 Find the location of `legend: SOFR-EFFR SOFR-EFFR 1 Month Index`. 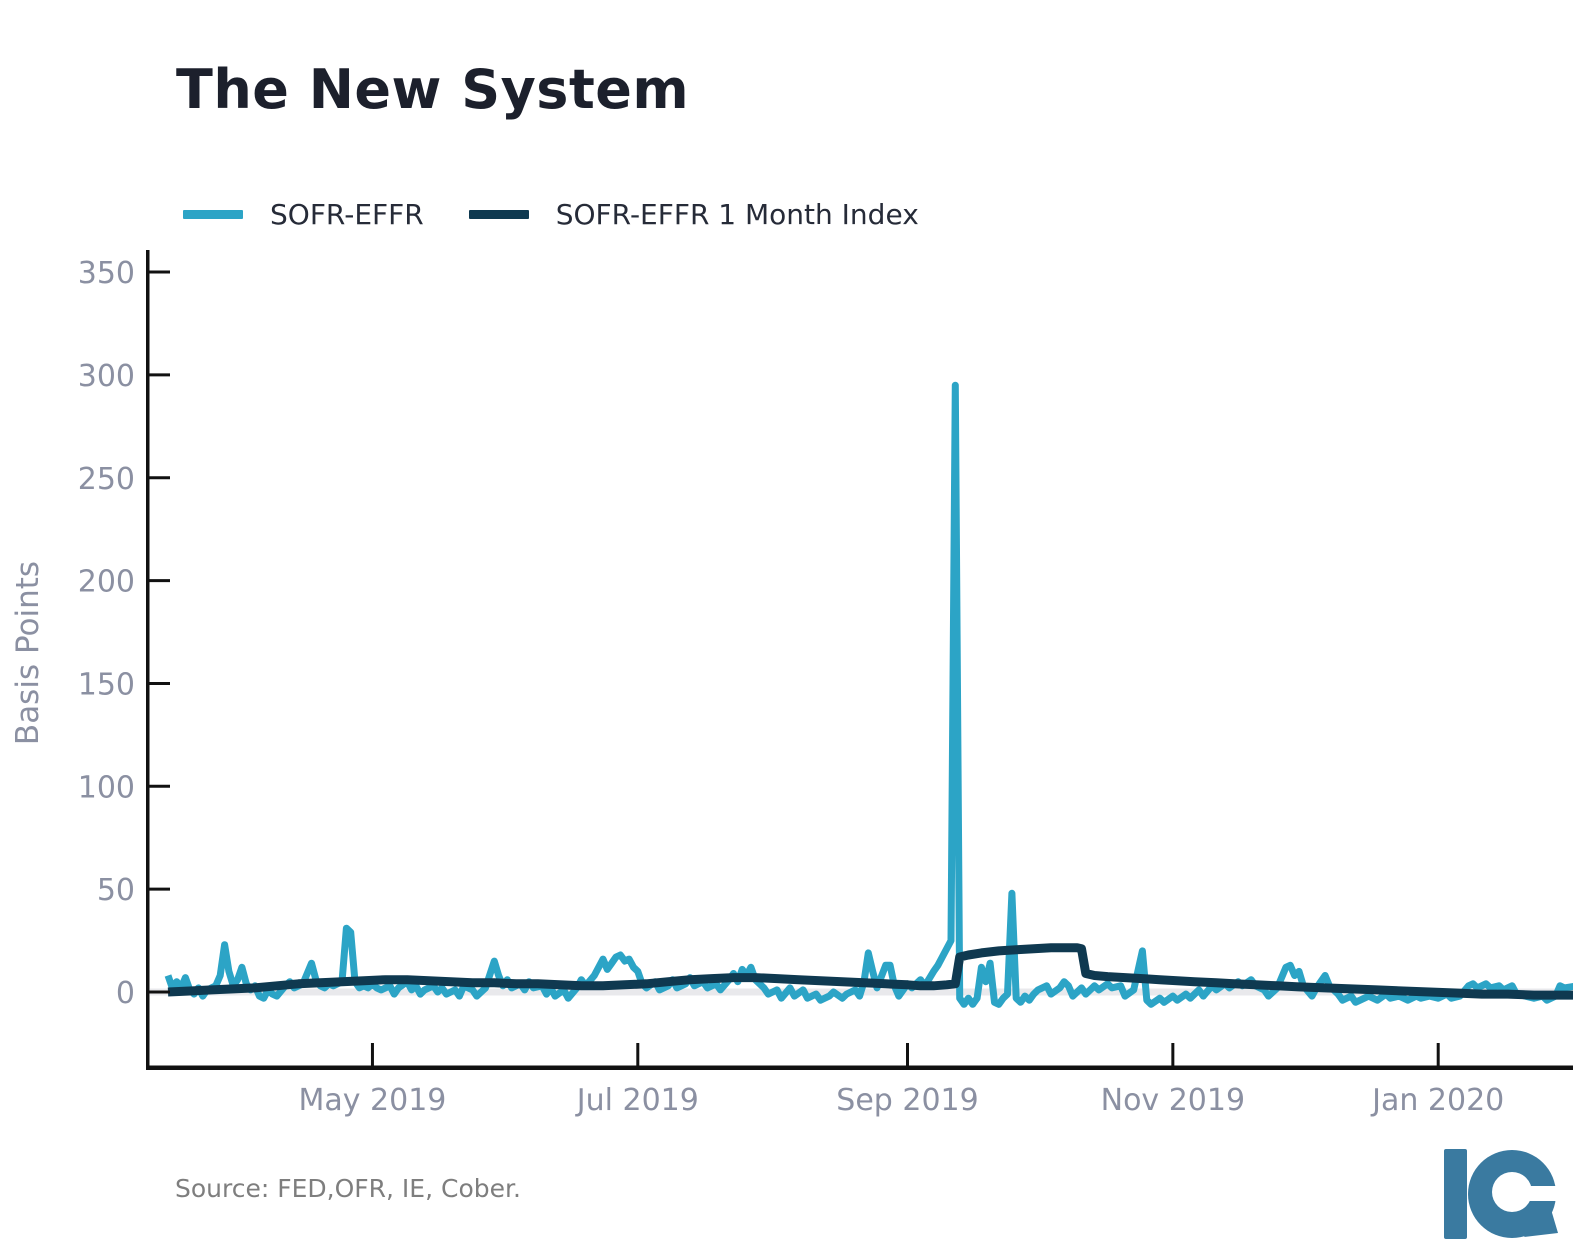

legend: SOFR-EFFR SOFR-EFFR 1 Month Index is located at coordinates (551, 214).